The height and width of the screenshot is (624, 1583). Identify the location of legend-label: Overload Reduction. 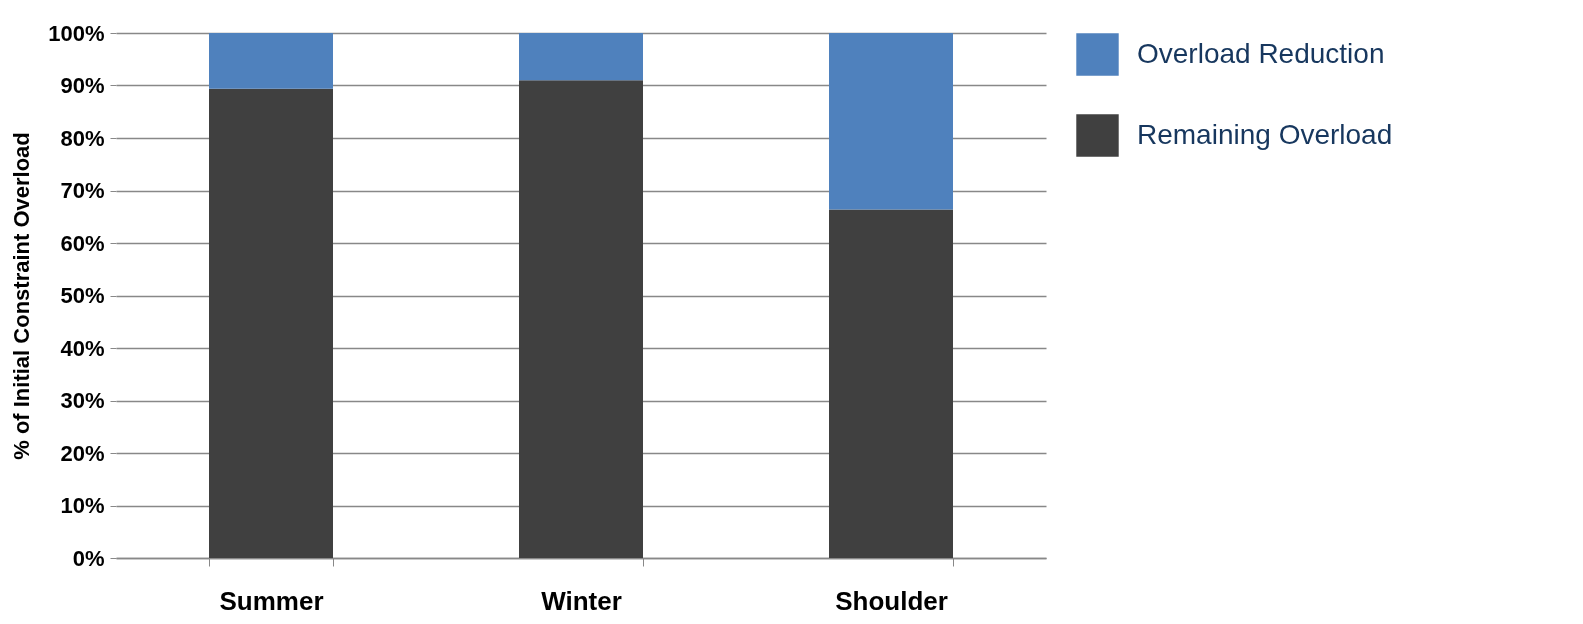
(1261, 53).